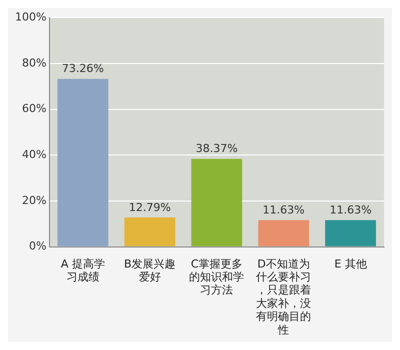 The image size is (400, 350). I want to click on y-tick-label: 0%, so click(37, 246).